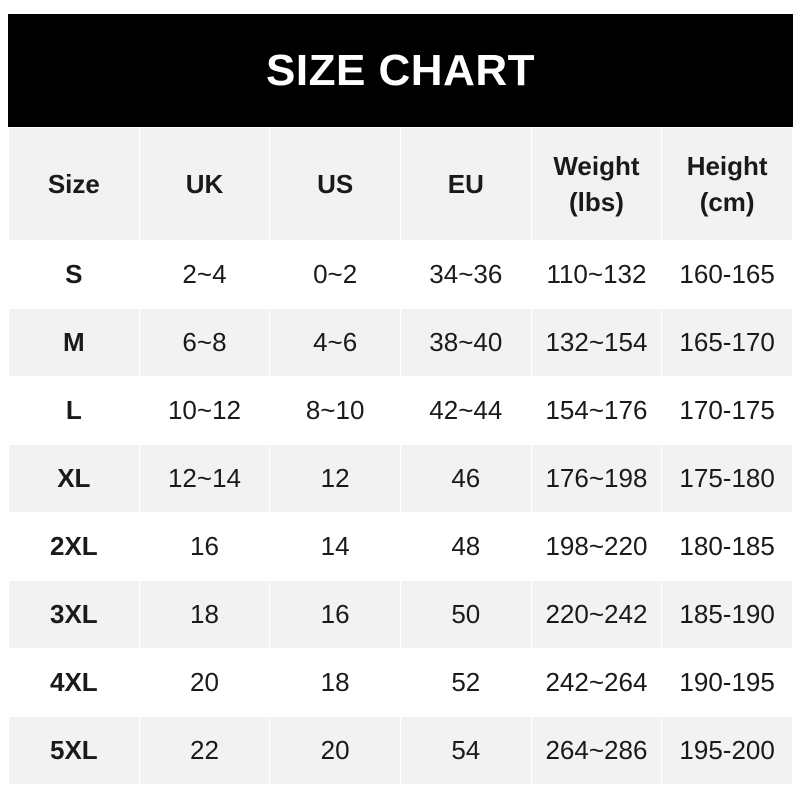  I want to click on column-header-text: Height, so click(727, 165).